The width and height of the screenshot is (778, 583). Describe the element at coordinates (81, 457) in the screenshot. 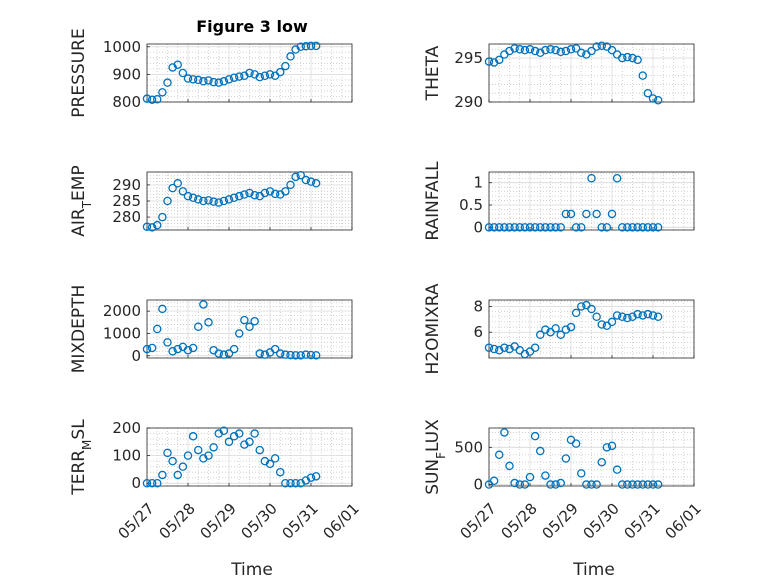

I see `y-axis-label: TERRMSL` at that location.